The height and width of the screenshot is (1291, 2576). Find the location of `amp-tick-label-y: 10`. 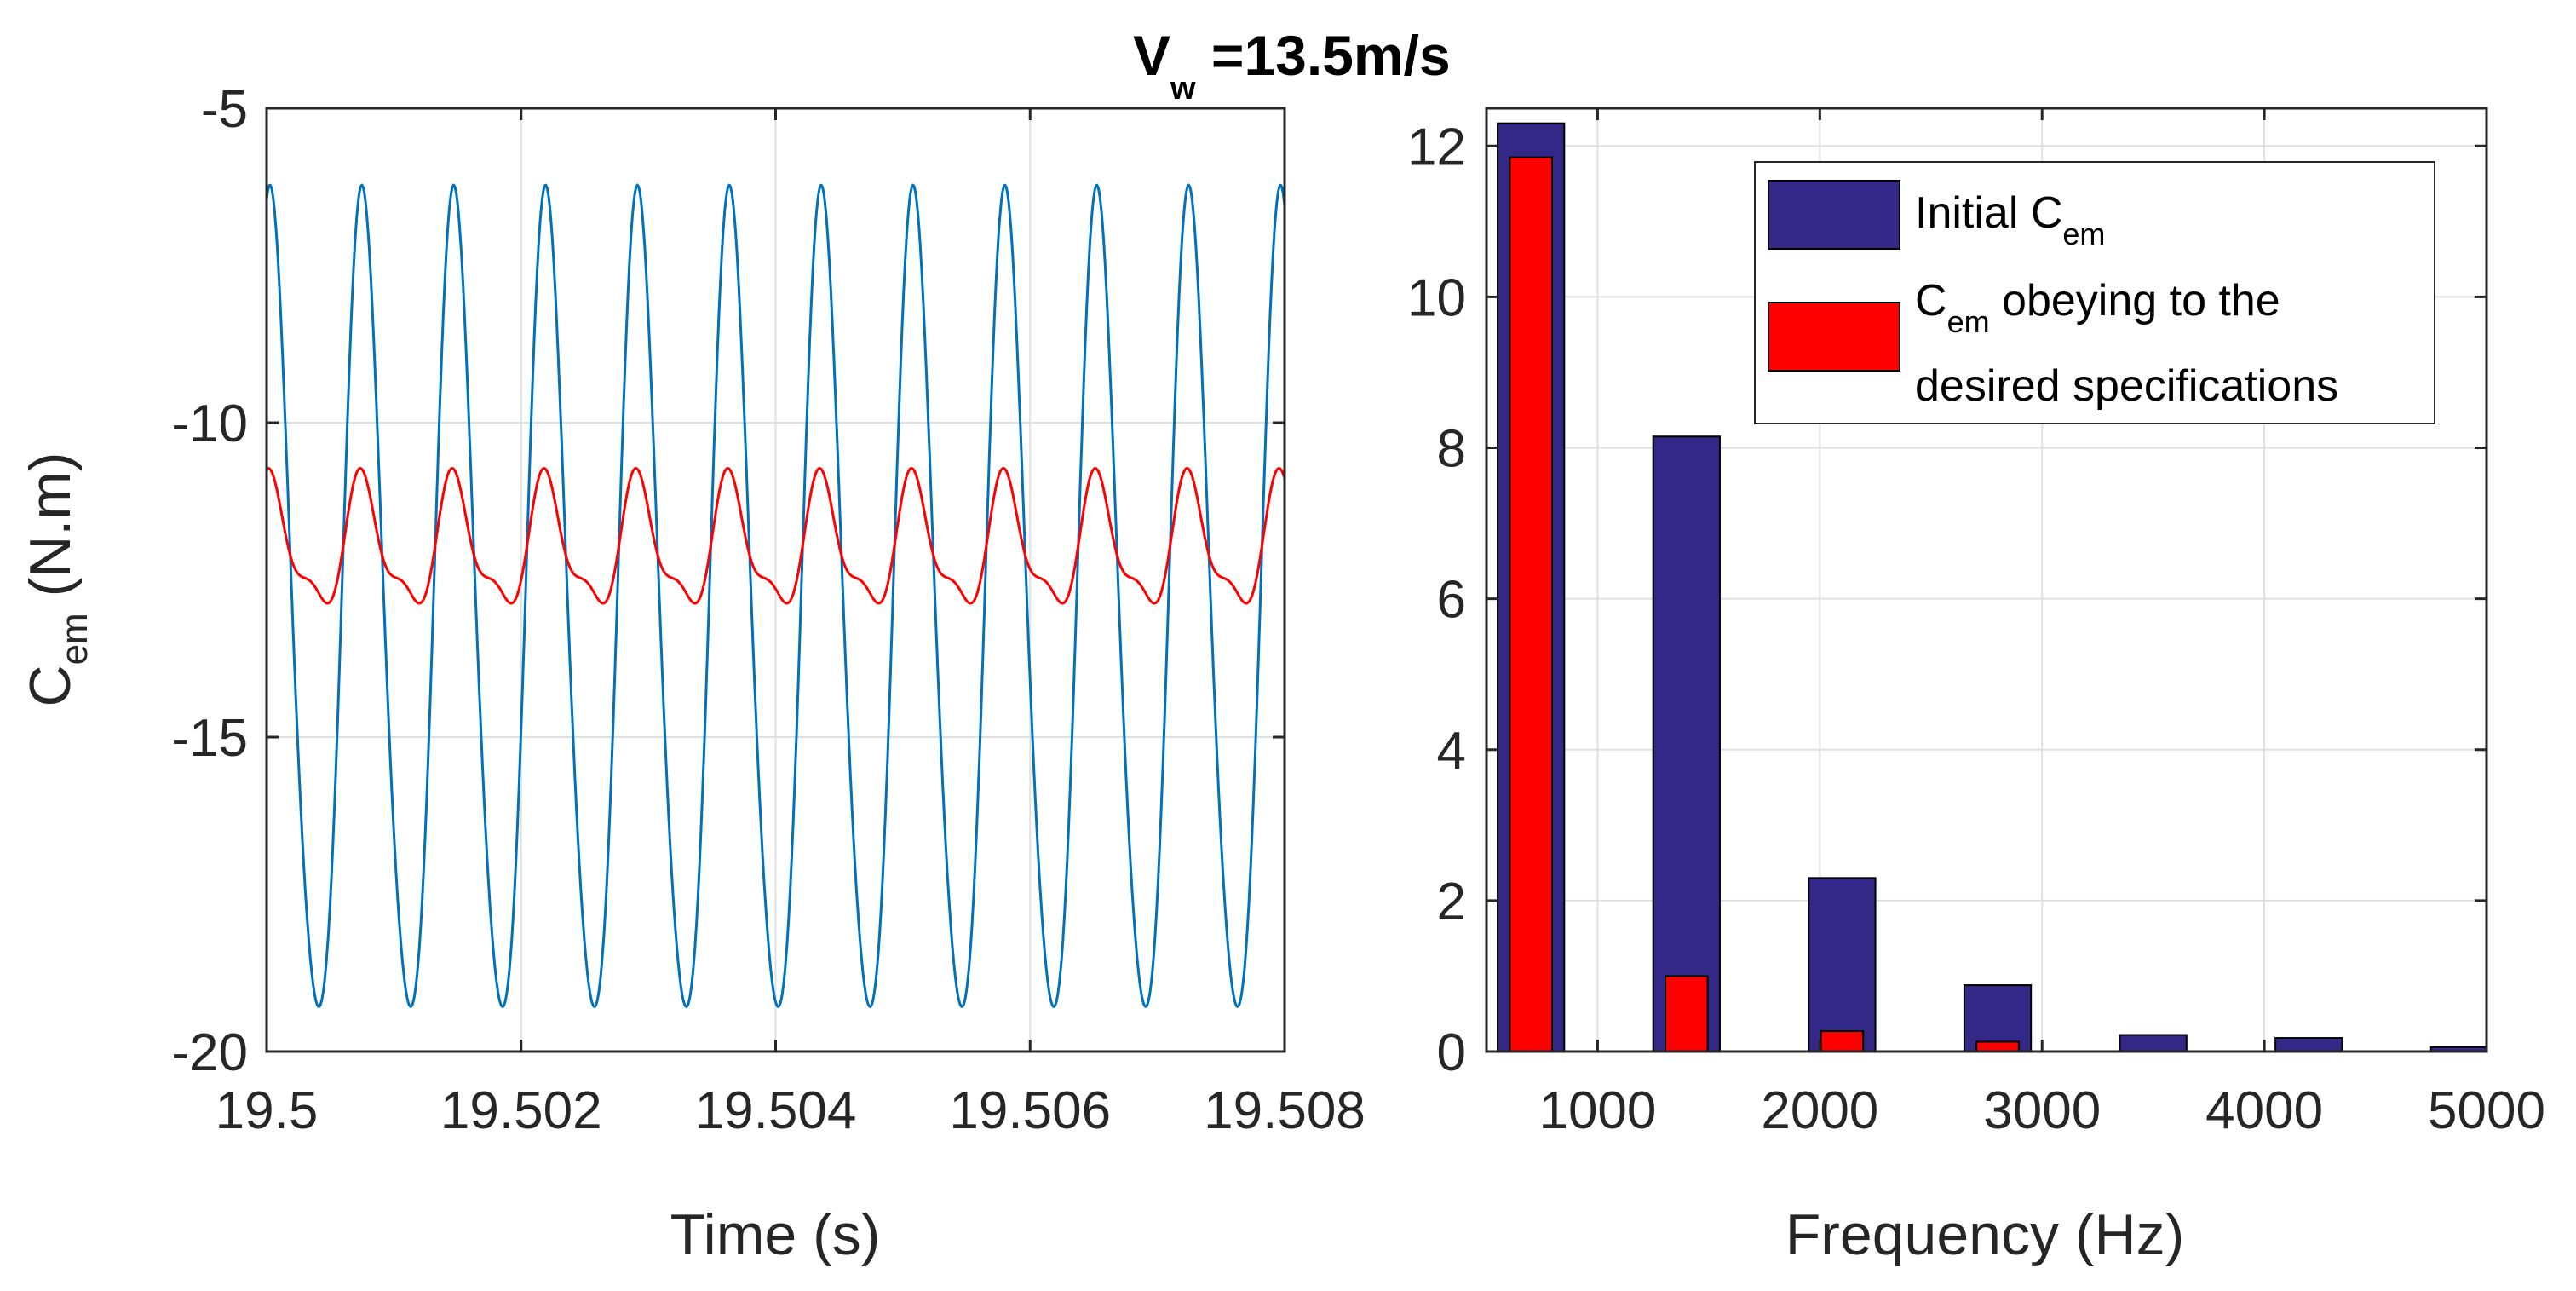

amp-tick-label-y: 10 is located at coordinates (1437, 297).